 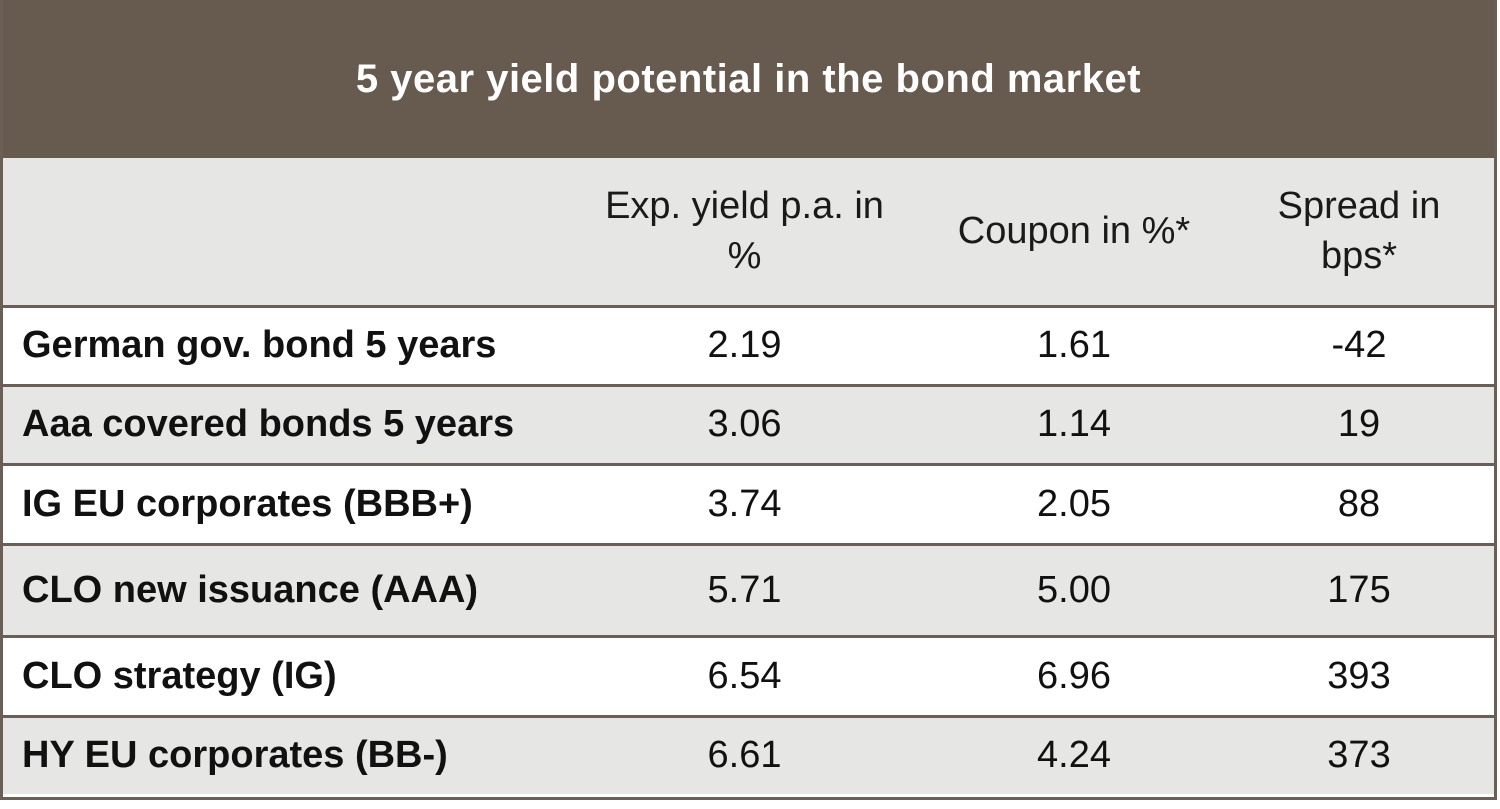 What do you see at coordinates (1359, 233) in the screenshot?
I see `column-header-spread: Spread in bps*` at bounding box center [1359, 233].